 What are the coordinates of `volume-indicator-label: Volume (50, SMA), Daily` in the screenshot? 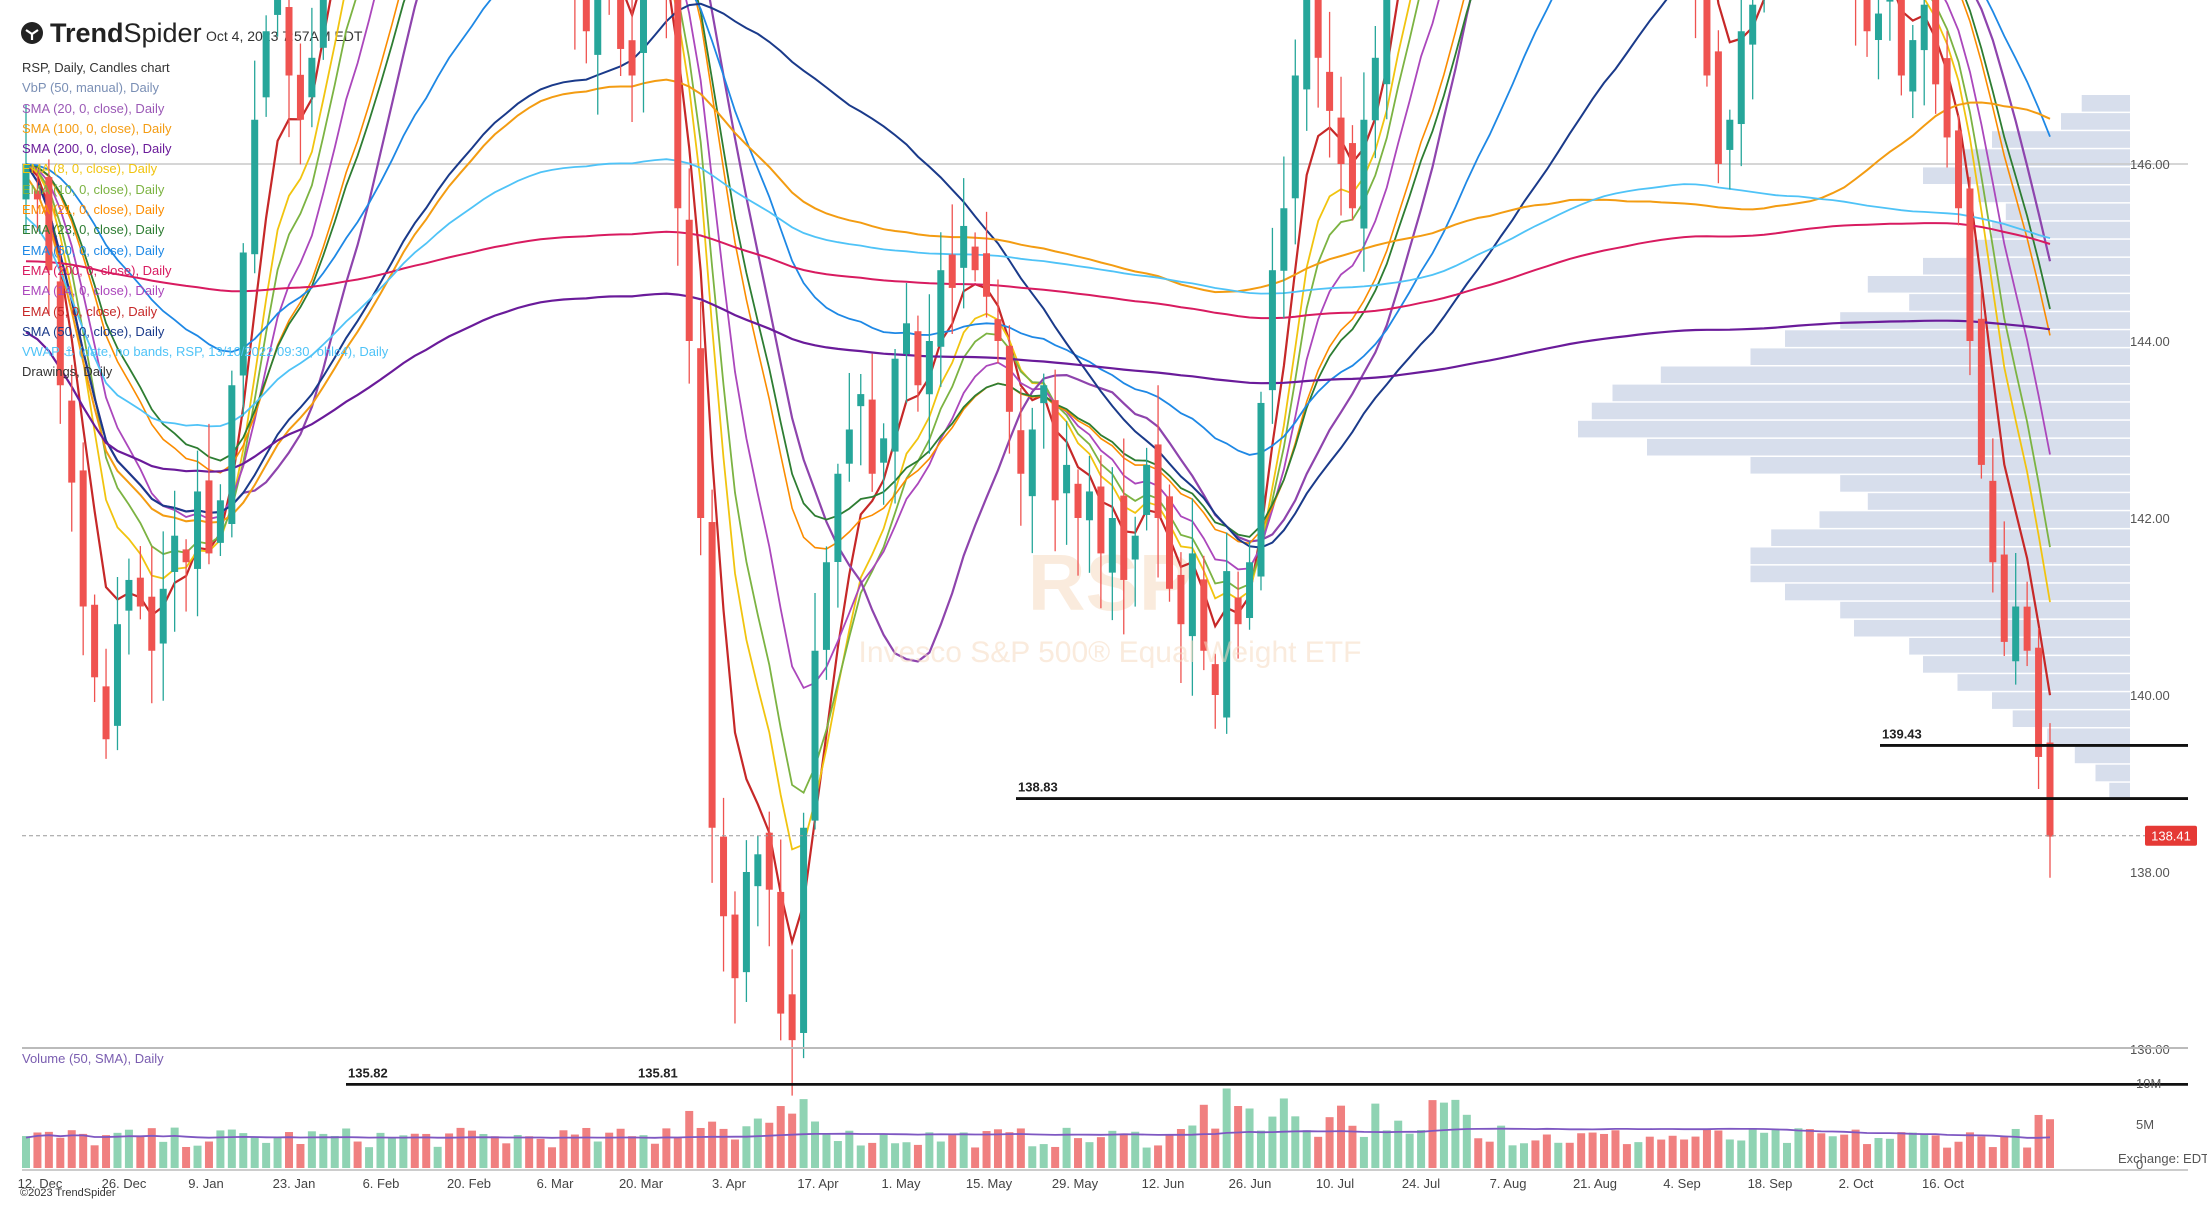 It's located at (93, 1058).